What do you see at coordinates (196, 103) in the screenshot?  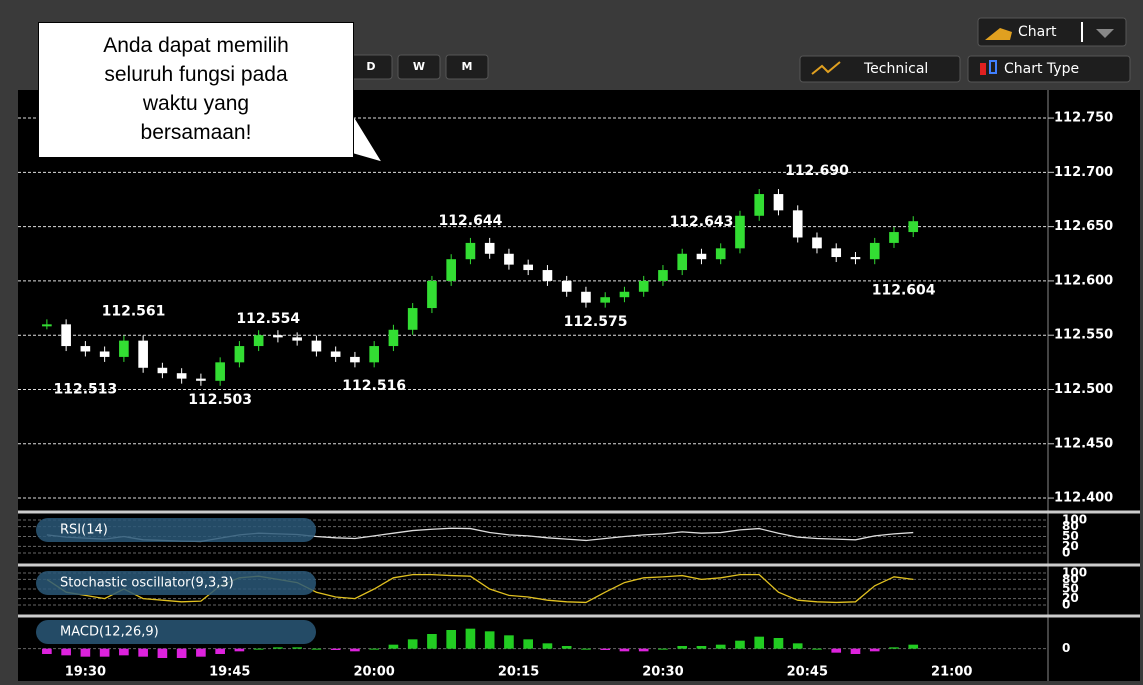 I see `callout-line: waktu yang` at bounding box center [196, 103].